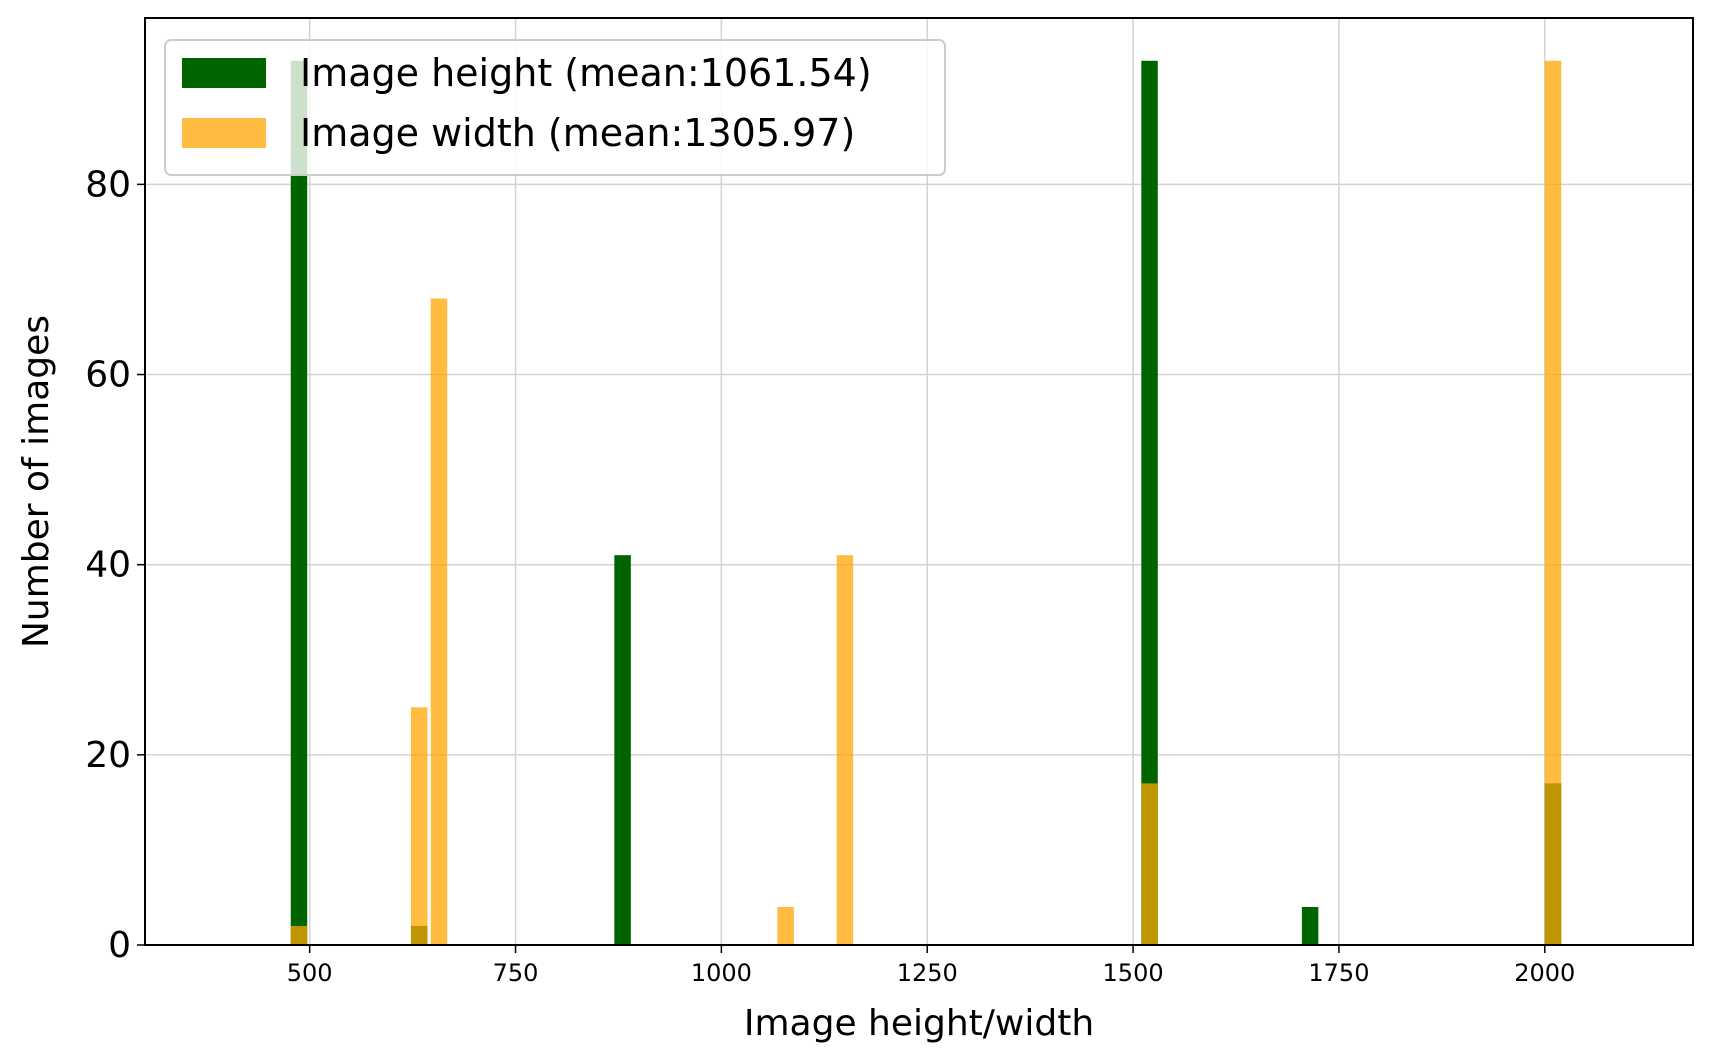  Describe the element at coordinates (1133, 973) in the screenshot. I see `x-tick-label: 1500` at that location.